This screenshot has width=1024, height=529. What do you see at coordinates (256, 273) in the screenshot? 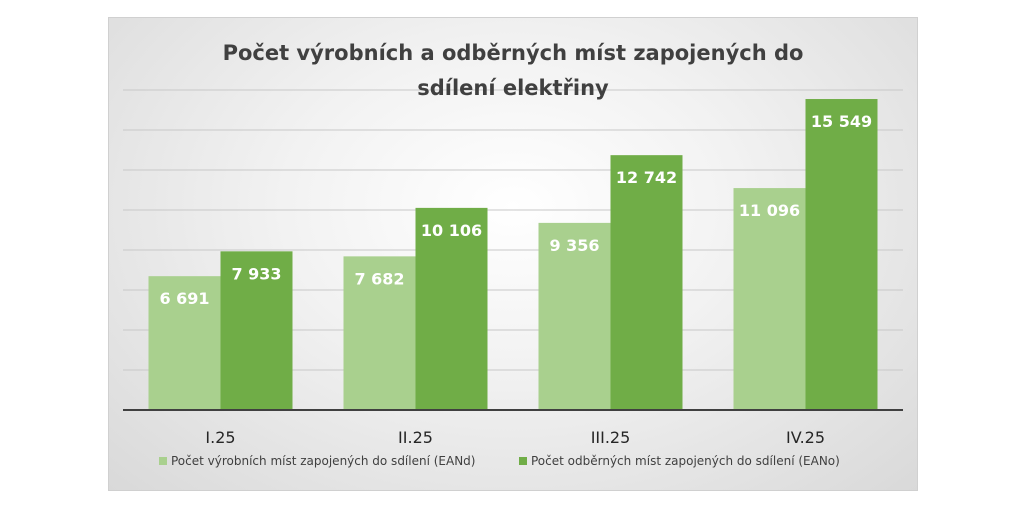
I see `data-label: 7 933` at bounding box center [256, 273].